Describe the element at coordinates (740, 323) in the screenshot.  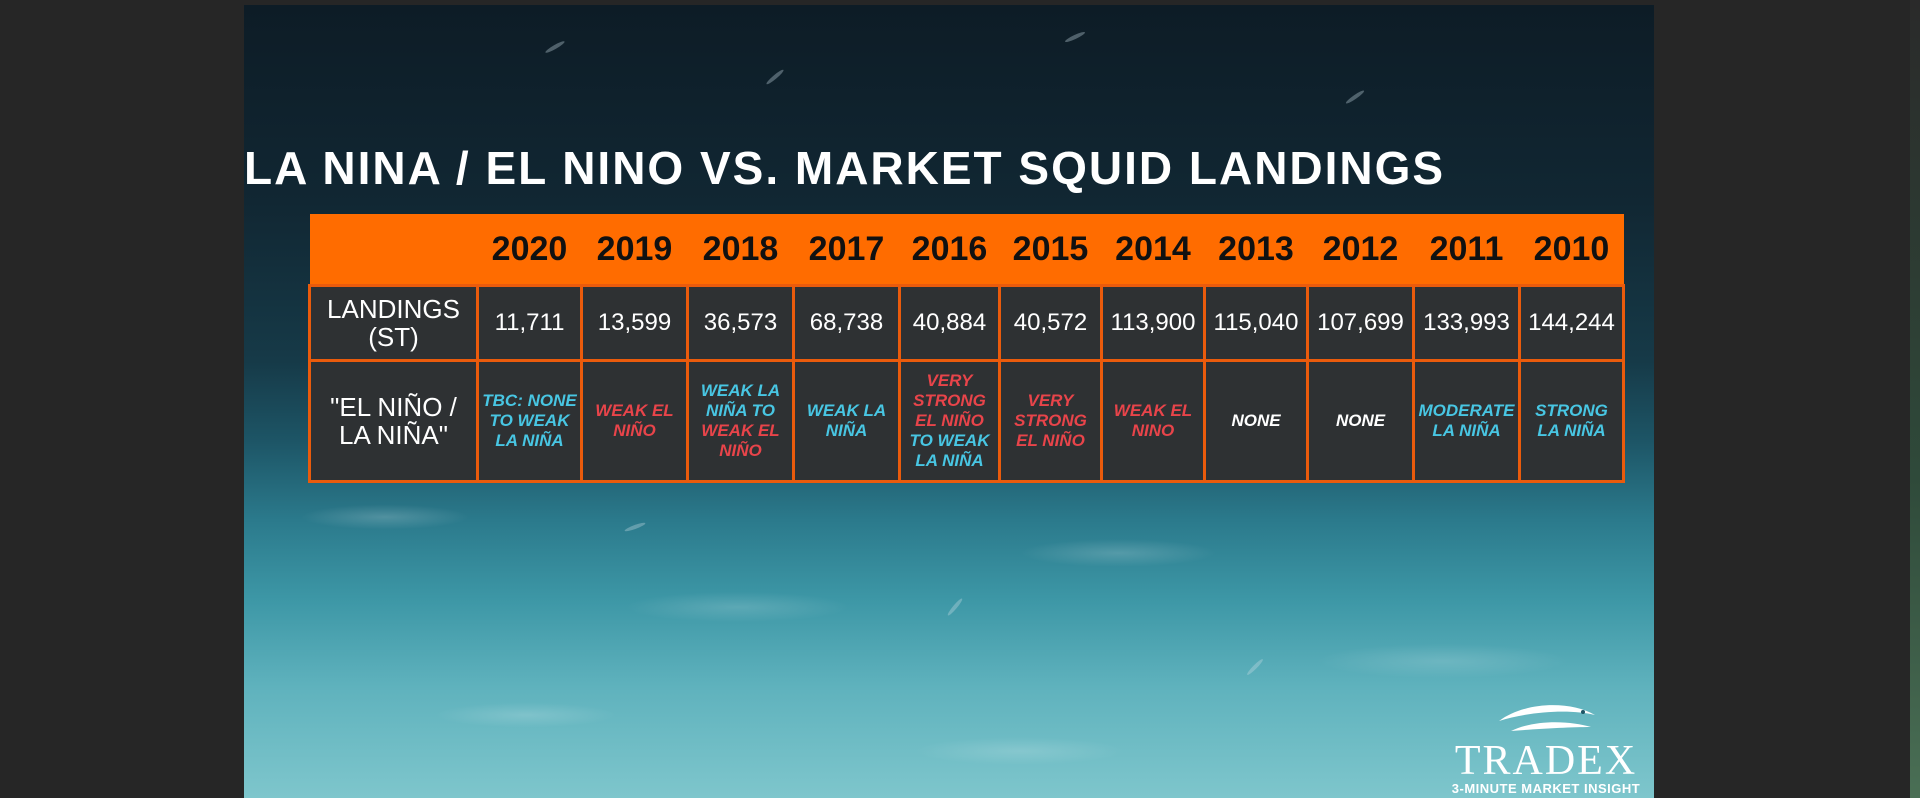
I see `landings-value: 36,573` at that location.